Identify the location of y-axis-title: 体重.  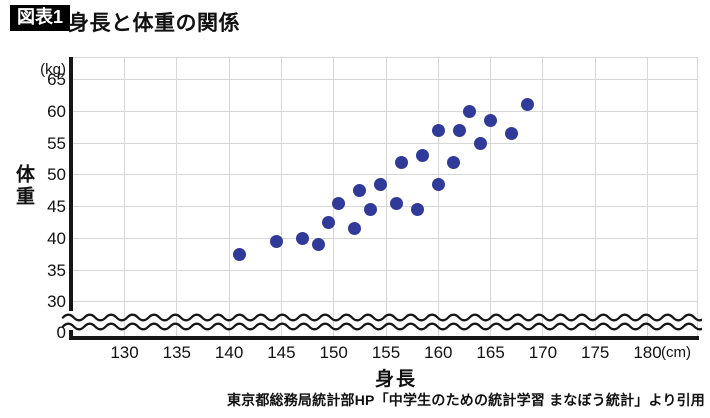
(23, 186).